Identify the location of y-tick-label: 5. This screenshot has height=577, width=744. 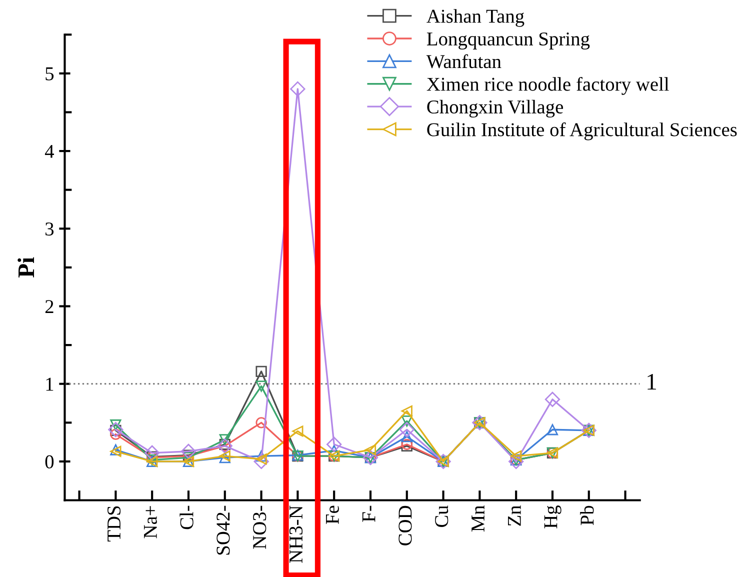
(50, 73).